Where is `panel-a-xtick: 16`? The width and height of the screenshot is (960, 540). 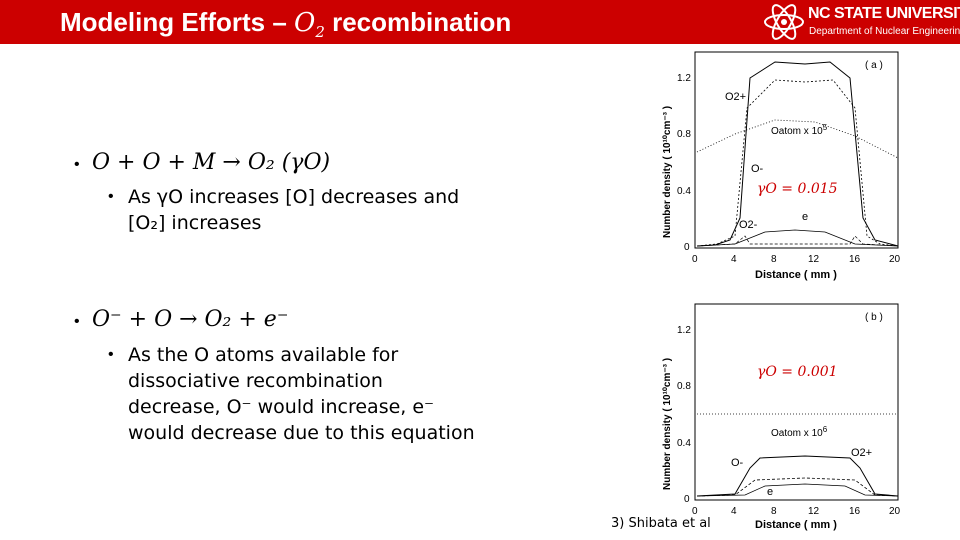 panel-a-xtick: 16 is located at coordinates (855, 259).